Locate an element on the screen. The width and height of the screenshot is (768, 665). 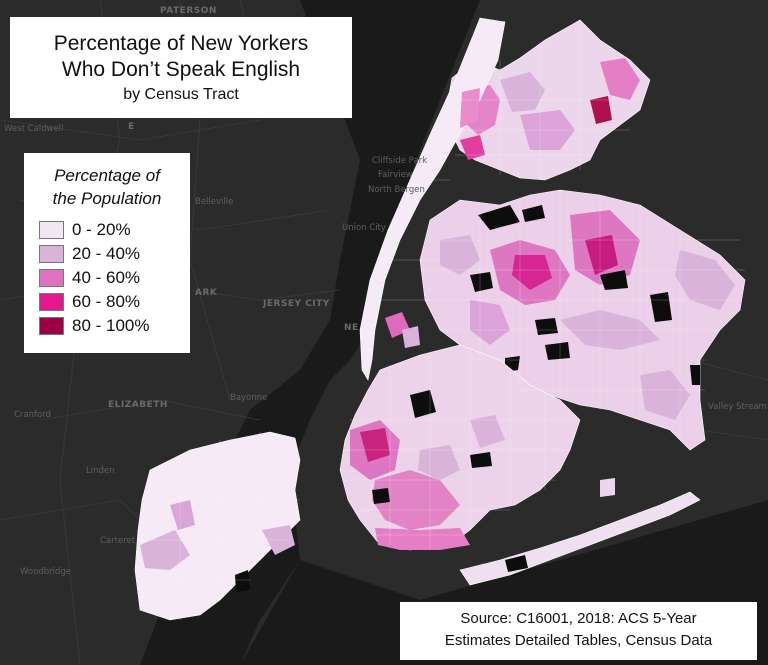
map-title-line-2: Who Don’t Speak English is located at coordinates (181, 69).